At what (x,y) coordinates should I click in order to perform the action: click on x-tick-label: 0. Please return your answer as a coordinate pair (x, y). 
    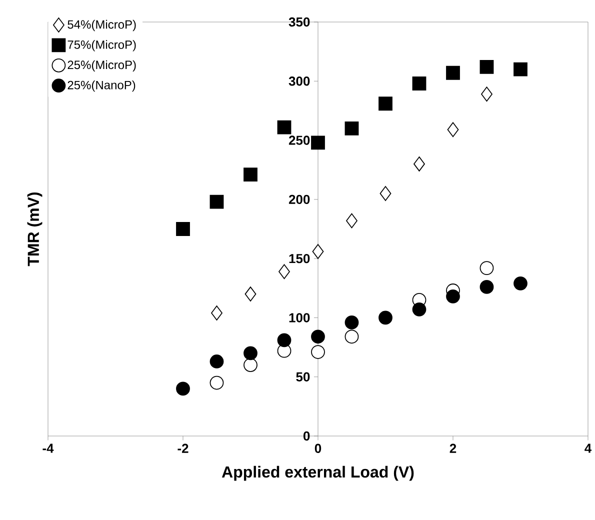
    Looking at the image, I should click on (318, 449).